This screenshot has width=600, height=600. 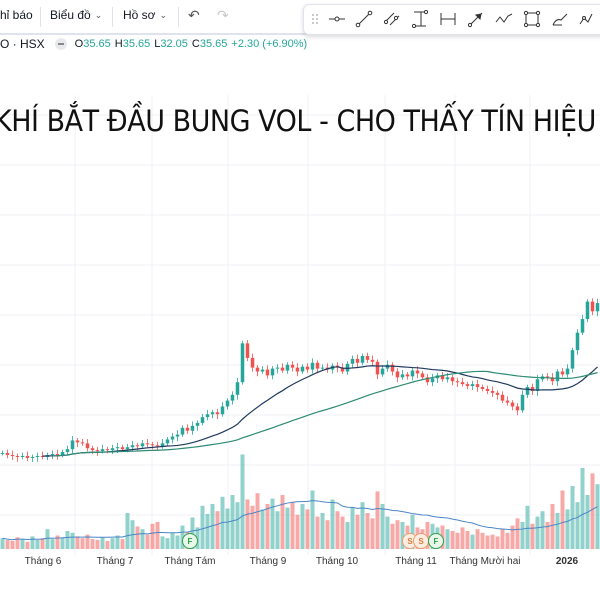 I want to click on path-icon, so click(x=504, y=19).